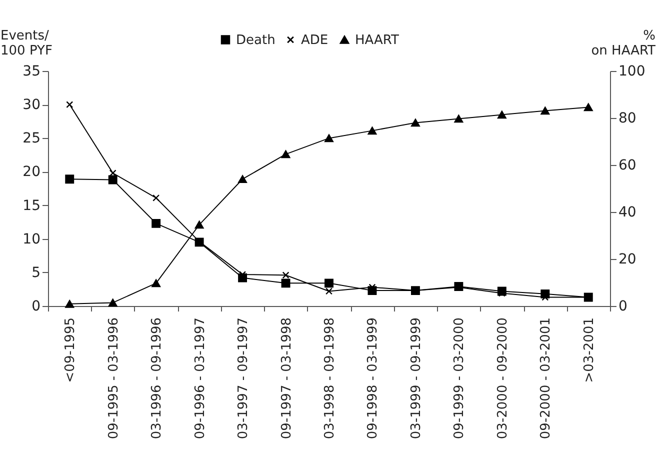  Describe the element at coordinates (244, 379) in the screenshot. I see `x-tick-label: 03-1997 - 09-1997` at that location.